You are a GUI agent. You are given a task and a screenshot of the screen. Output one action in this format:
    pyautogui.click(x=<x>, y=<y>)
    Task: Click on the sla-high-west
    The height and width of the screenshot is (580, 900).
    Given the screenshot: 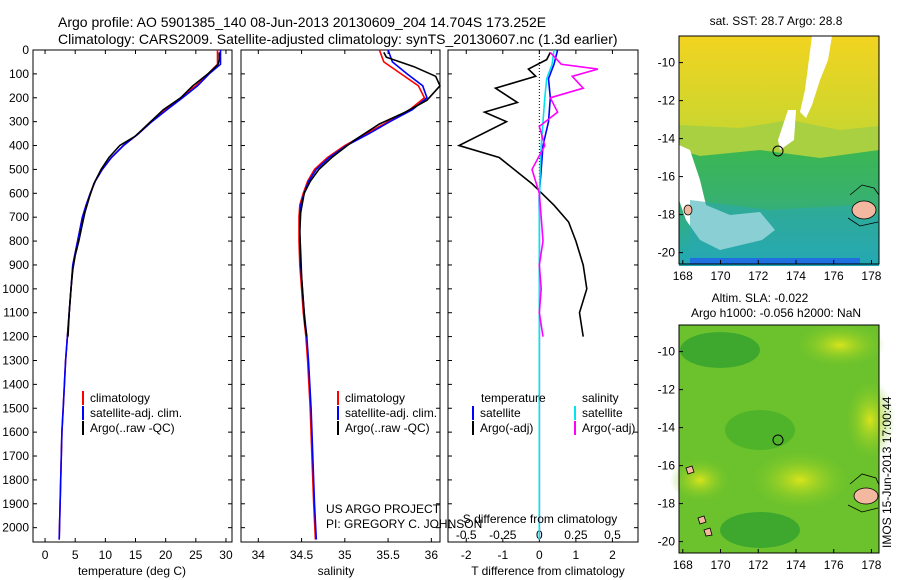 What is the action you would take?
    pyautogui.click(x=700, y=480)
    